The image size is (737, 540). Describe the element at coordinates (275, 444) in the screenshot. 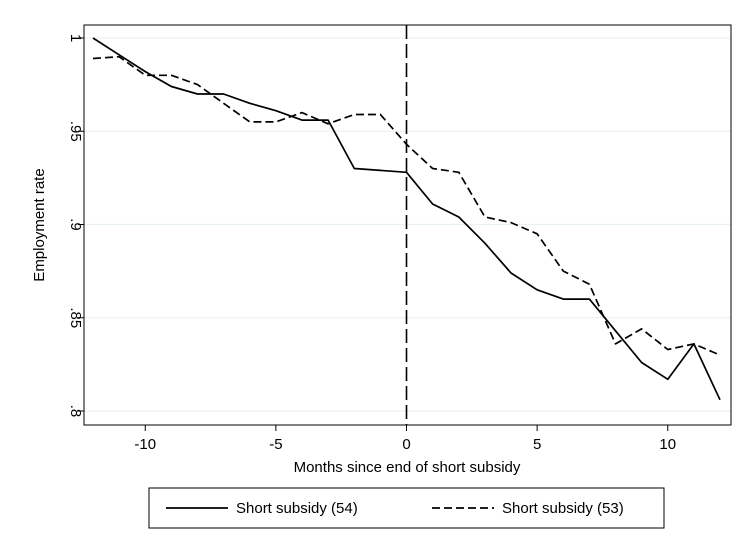

I see `x-tick-label: -5` at that location.